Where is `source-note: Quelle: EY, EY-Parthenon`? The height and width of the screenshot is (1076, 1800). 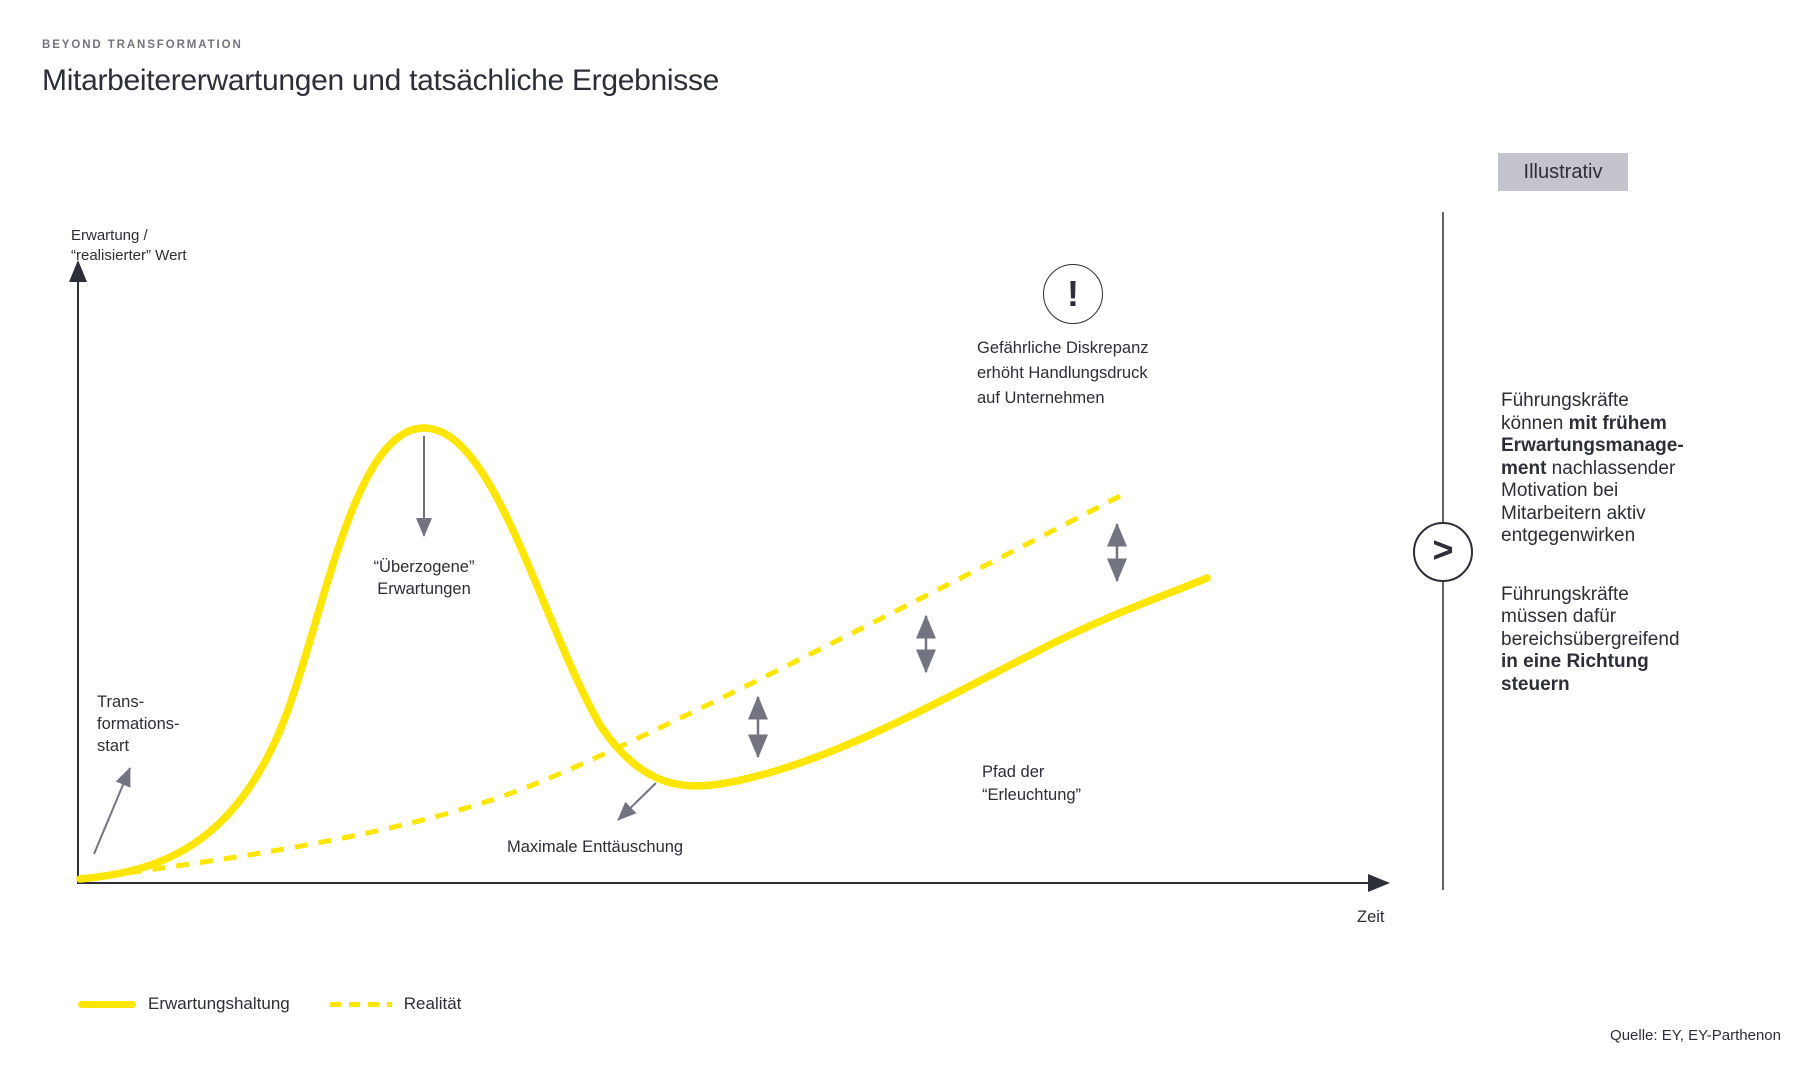
source-note: Quelle: EY, EY-Parthenon is located at coordinates (1695, 1035).